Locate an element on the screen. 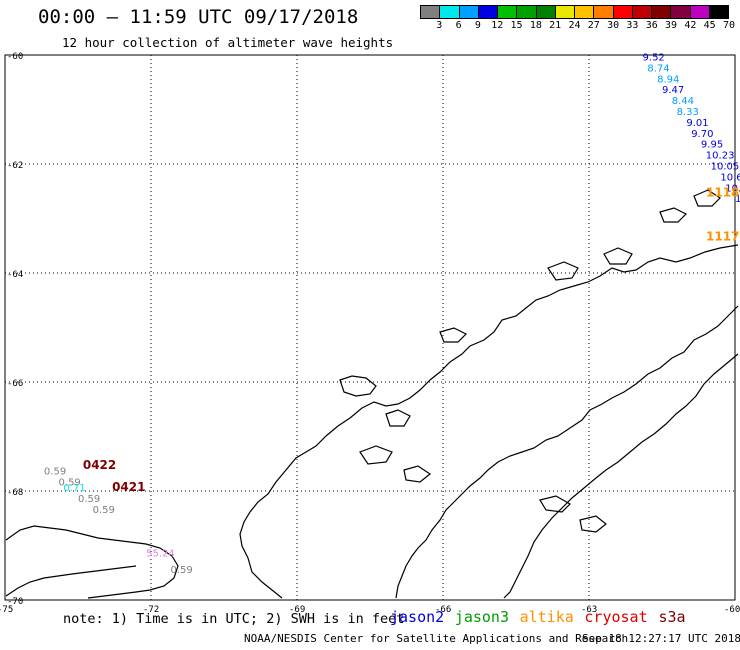 This screenshot has height=650, width=740. latitude-label: -62 is located at coordinates (15, 166).